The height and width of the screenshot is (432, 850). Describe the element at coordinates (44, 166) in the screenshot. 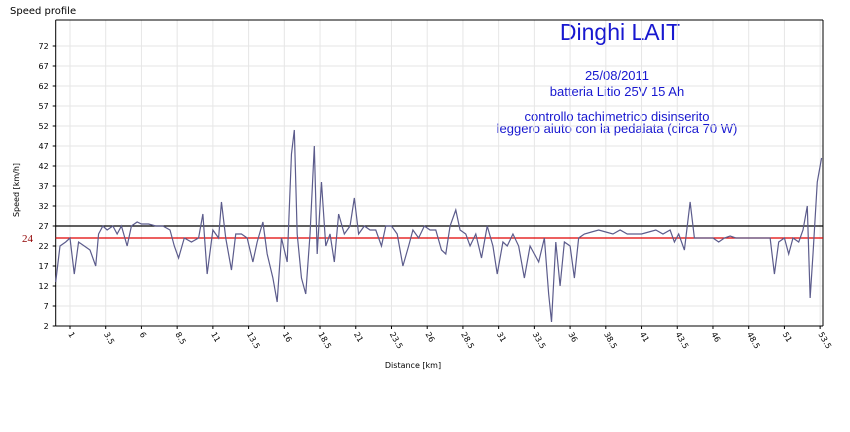

I see `y-tick-label: 42` at that location.